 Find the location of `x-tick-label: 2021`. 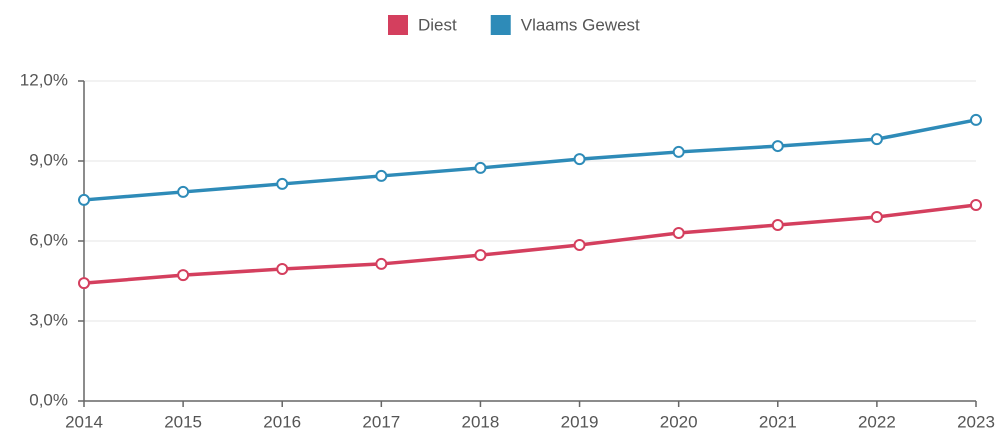

x-tick-label: 2021 is located at coordinates (778, 421).